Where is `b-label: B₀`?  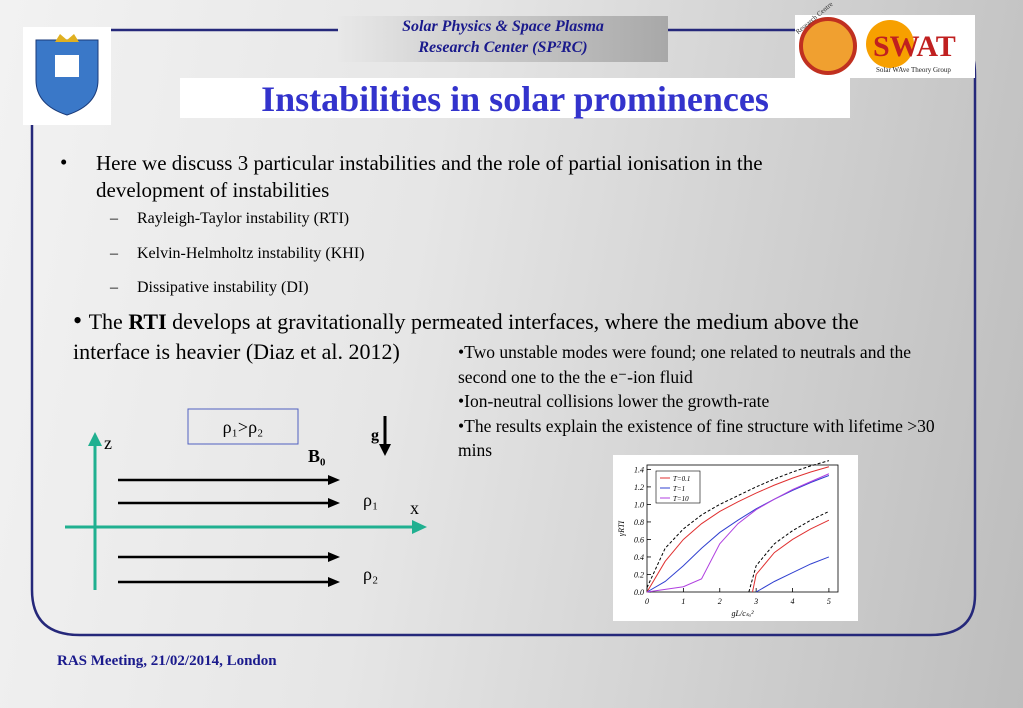 b-label: B₀ is located at coordinates (316, 456).